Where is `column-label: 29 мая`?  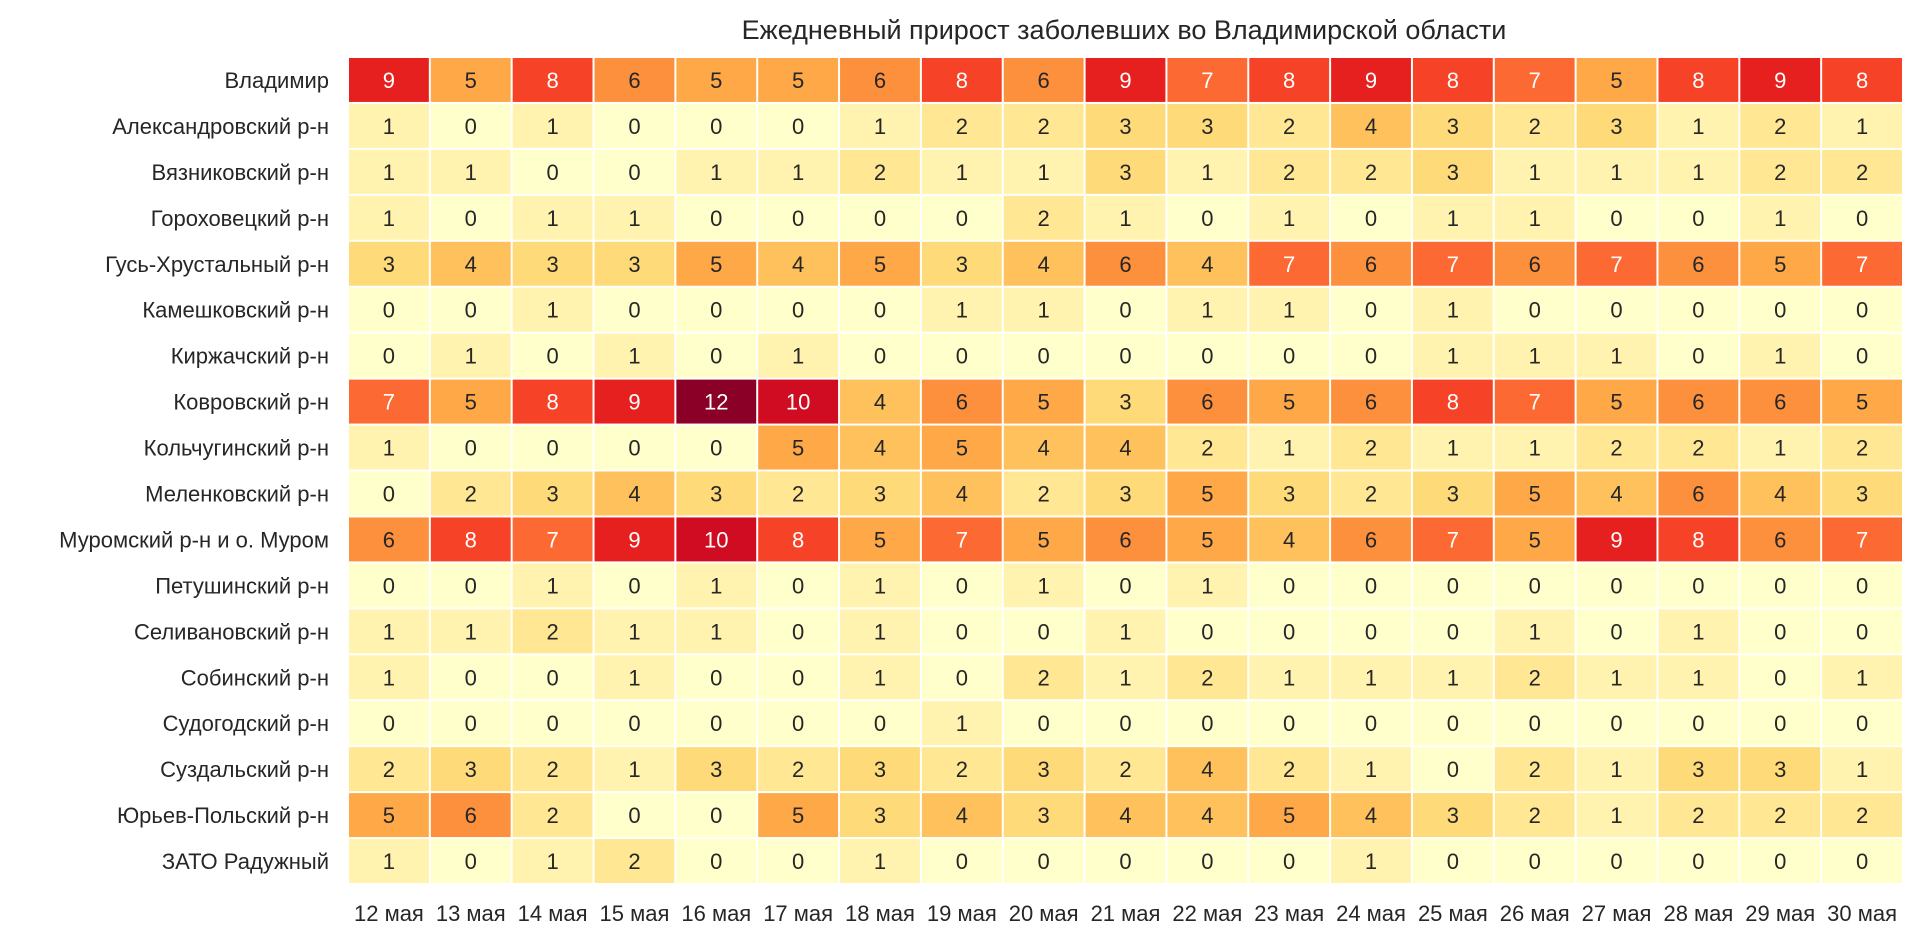
column-label: 29 мая is located at coordinates (1780, 913).